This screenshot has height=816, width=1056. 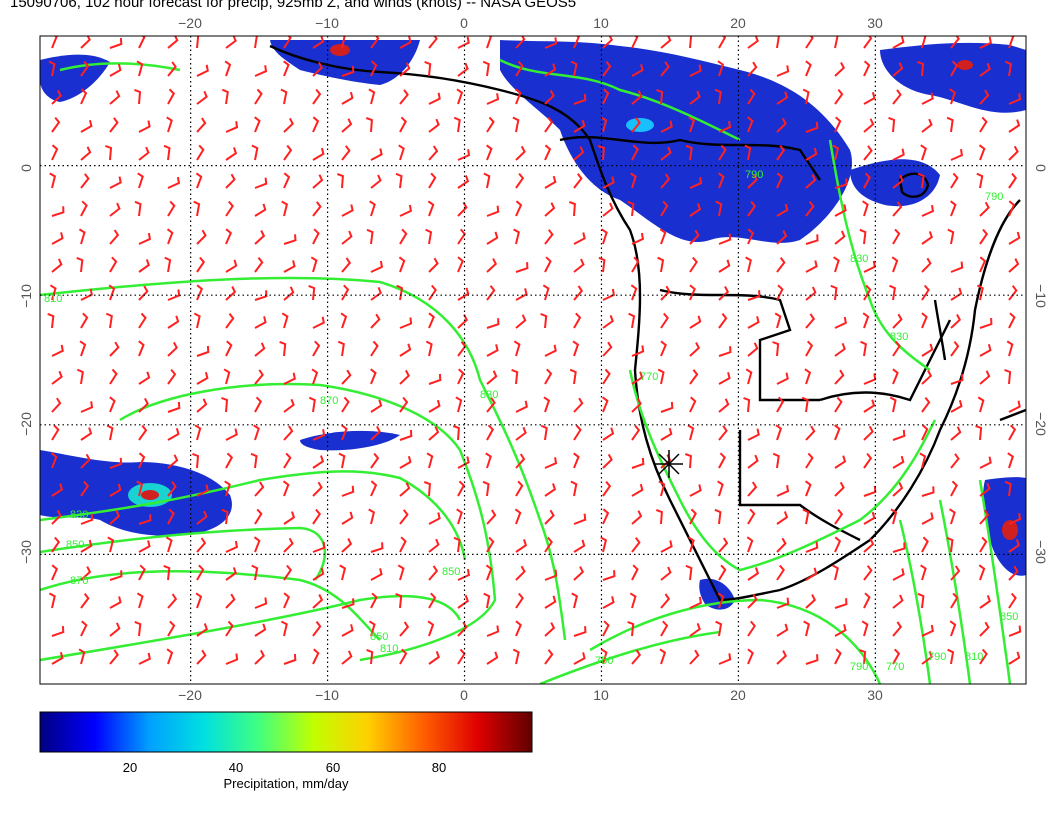 What do you see at coordinates (329, 401) in the screenshot?
I see `contour-label: 870` at bounding box center [329, 401].